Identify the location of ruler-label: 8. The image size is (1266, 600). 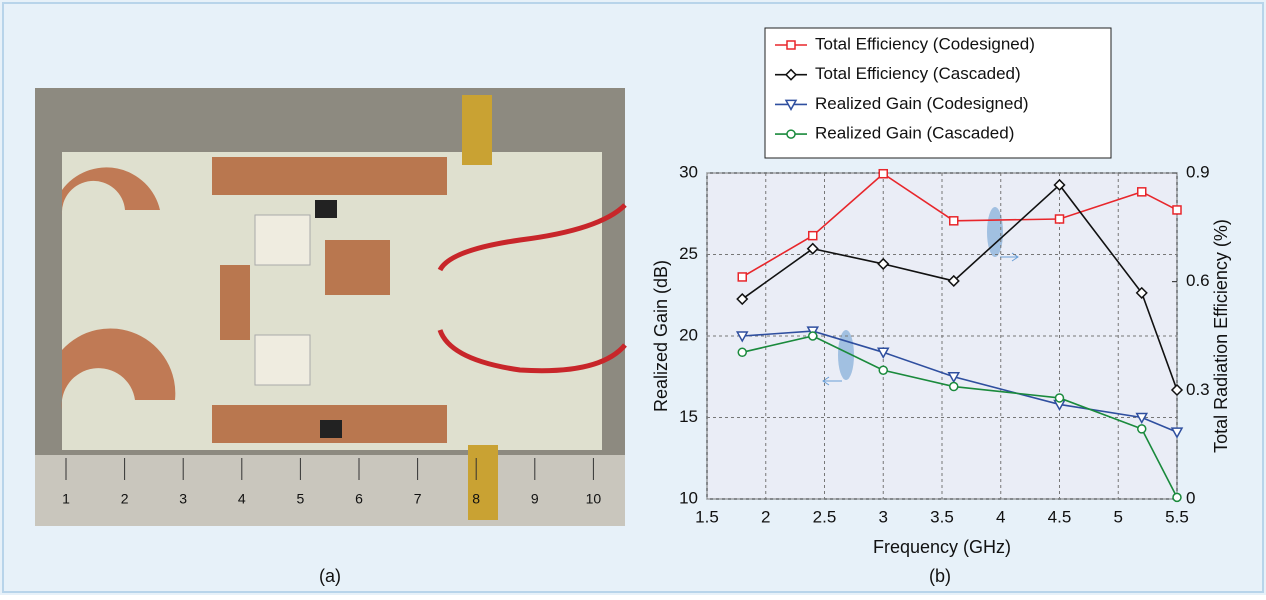
(476, 499).